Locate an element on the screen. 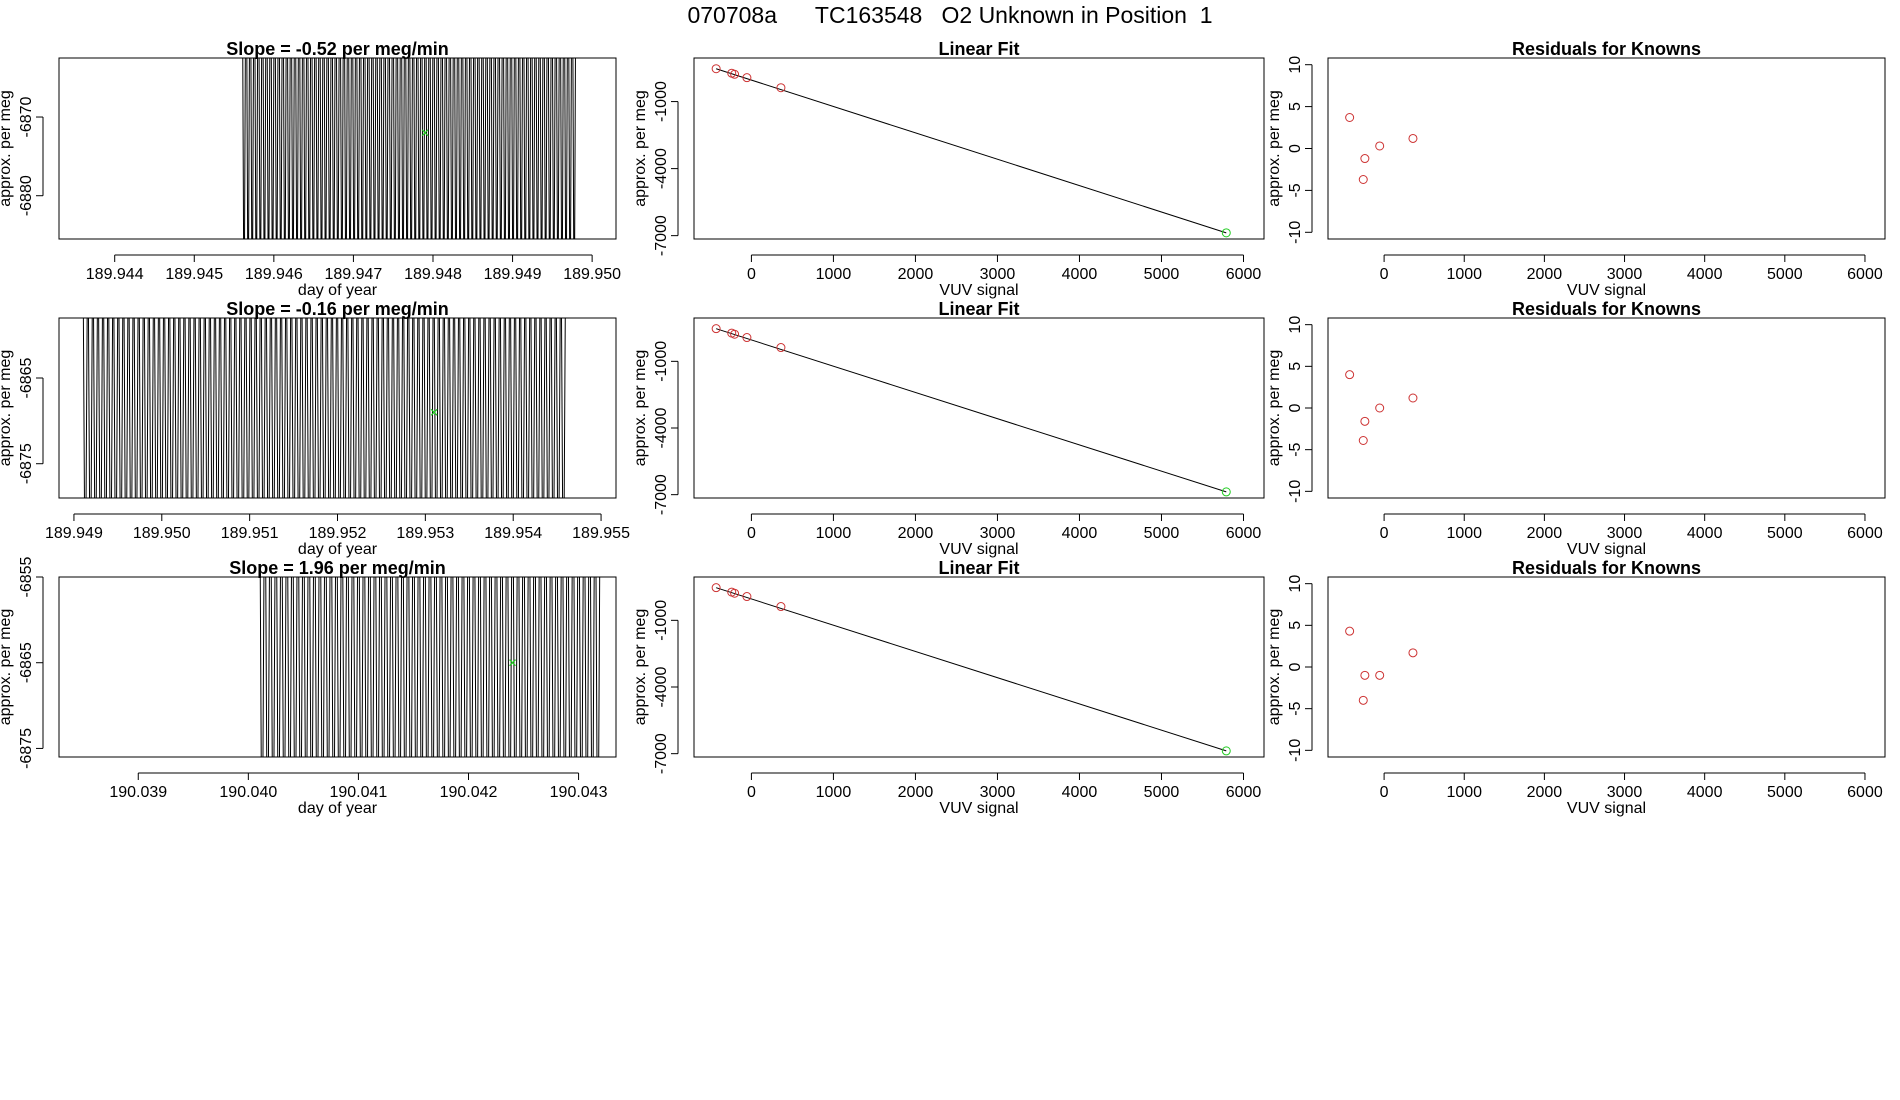 Image resolution: width=1900 pixels, height=1100 pixels. chart-title: Slope = 1.96 per meg/min is located at coordinates (337, 568).